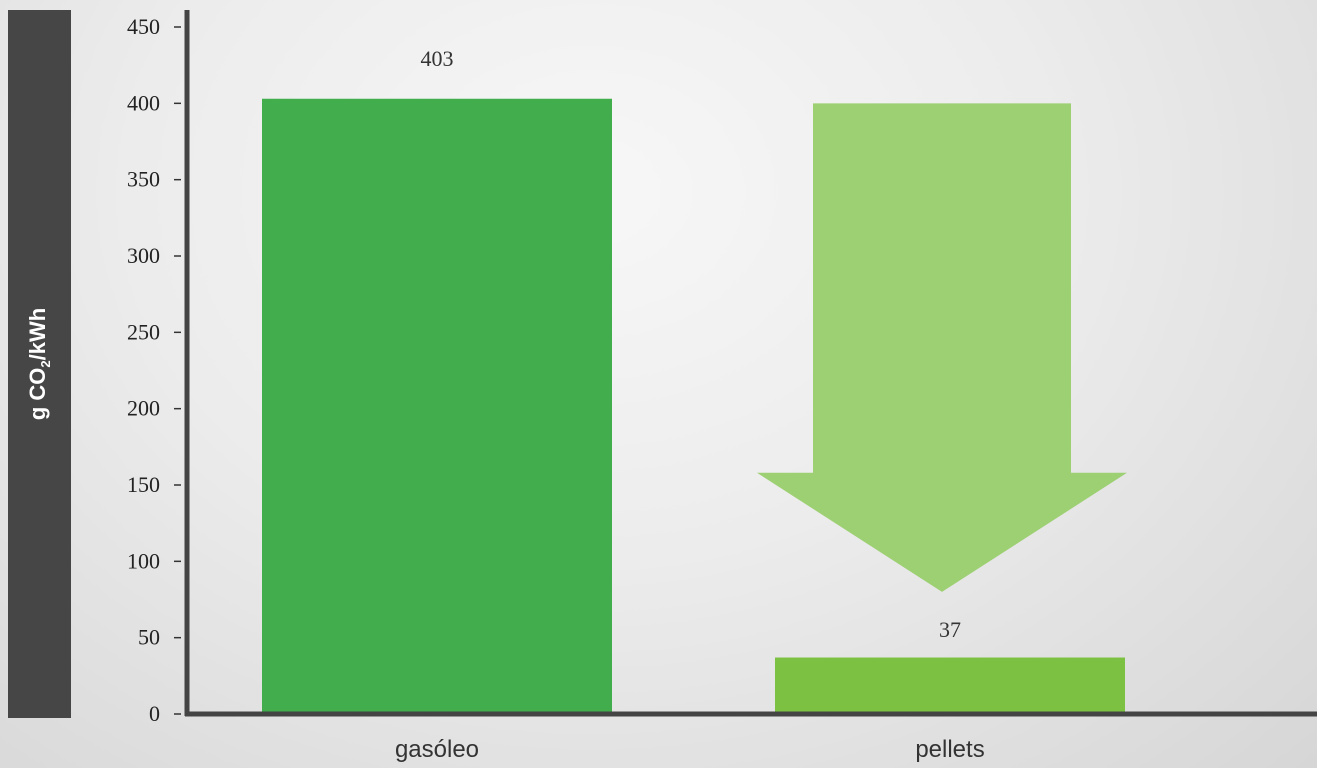 The width and height of the screenshot is (1317, 768). I want to click on y-tick-label-250: 250, so click(143, 331).